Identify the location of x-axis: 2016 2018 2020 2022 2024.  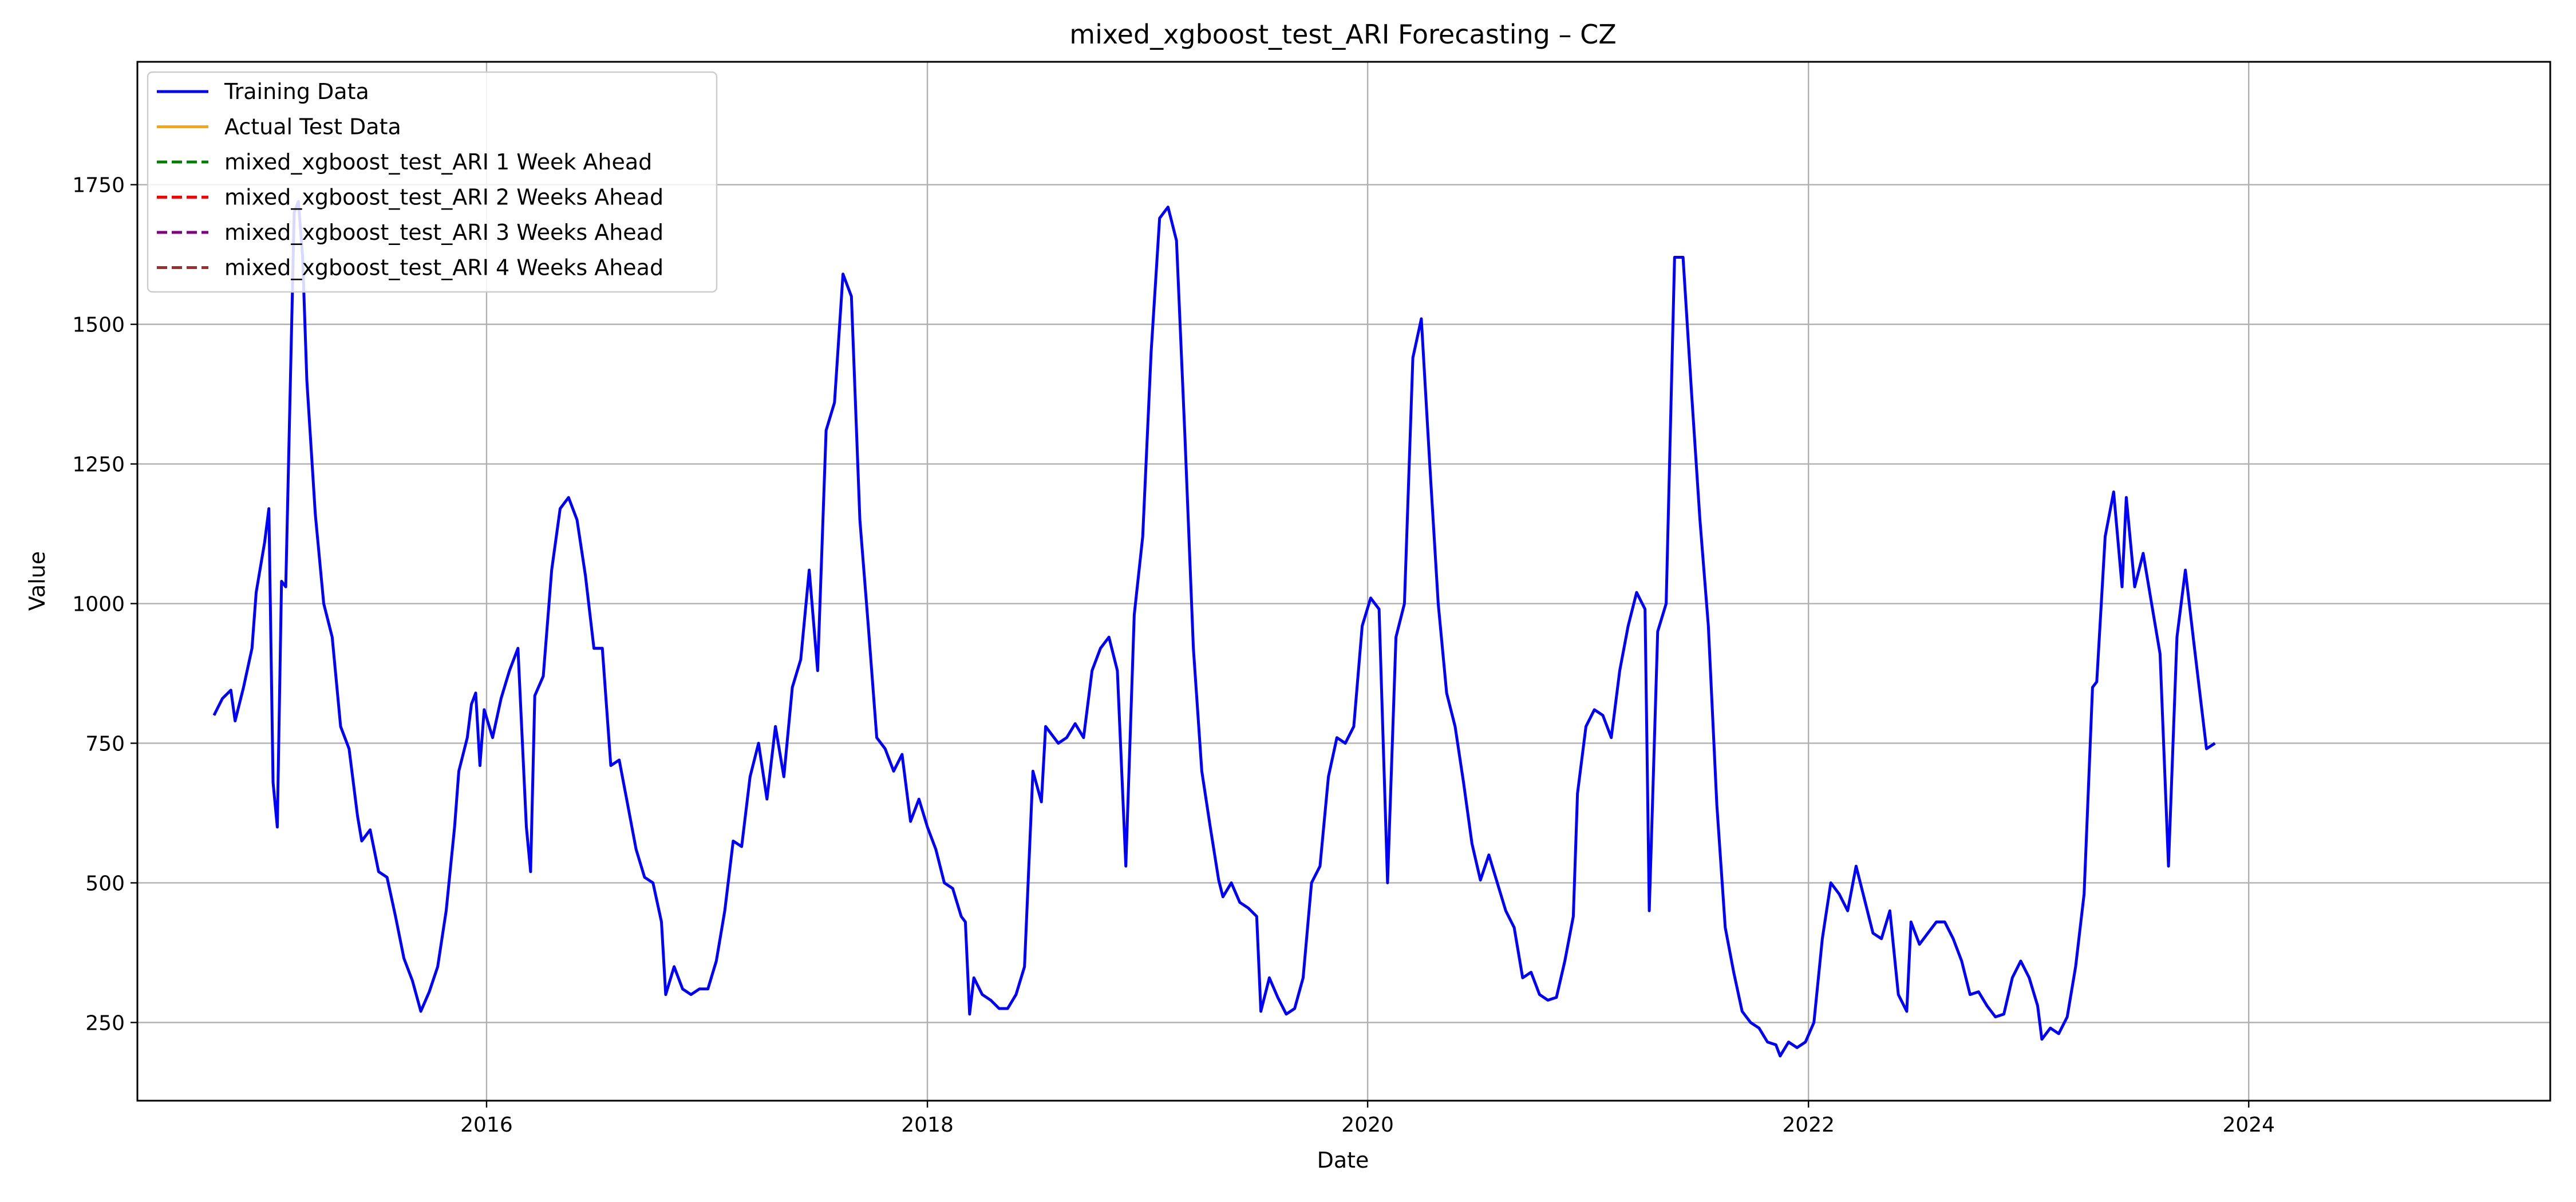
(1367, 1119).